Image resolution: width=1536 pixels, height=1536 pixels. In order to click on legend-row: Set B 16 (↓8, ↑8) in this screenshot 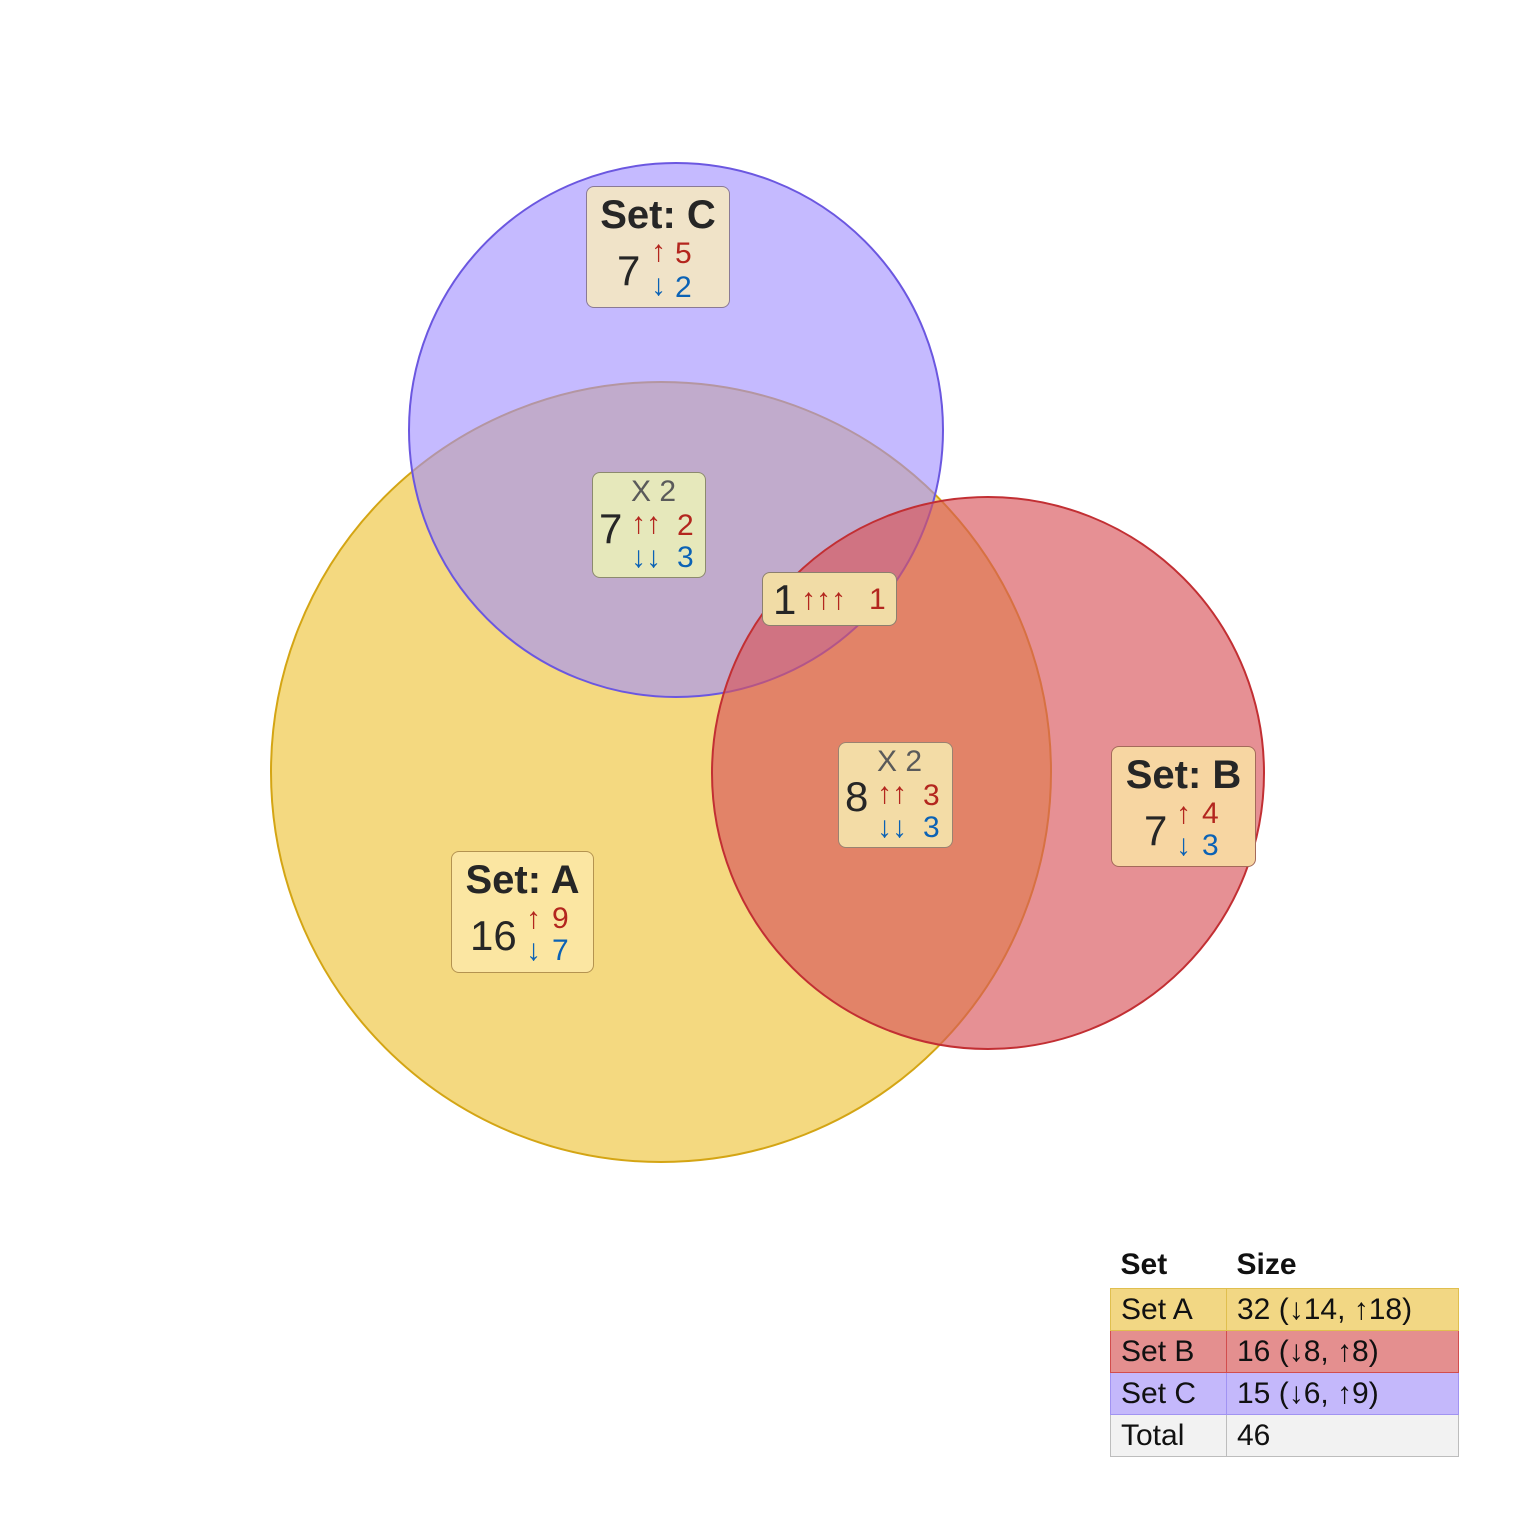, I will do `click(1284, 1351)`.